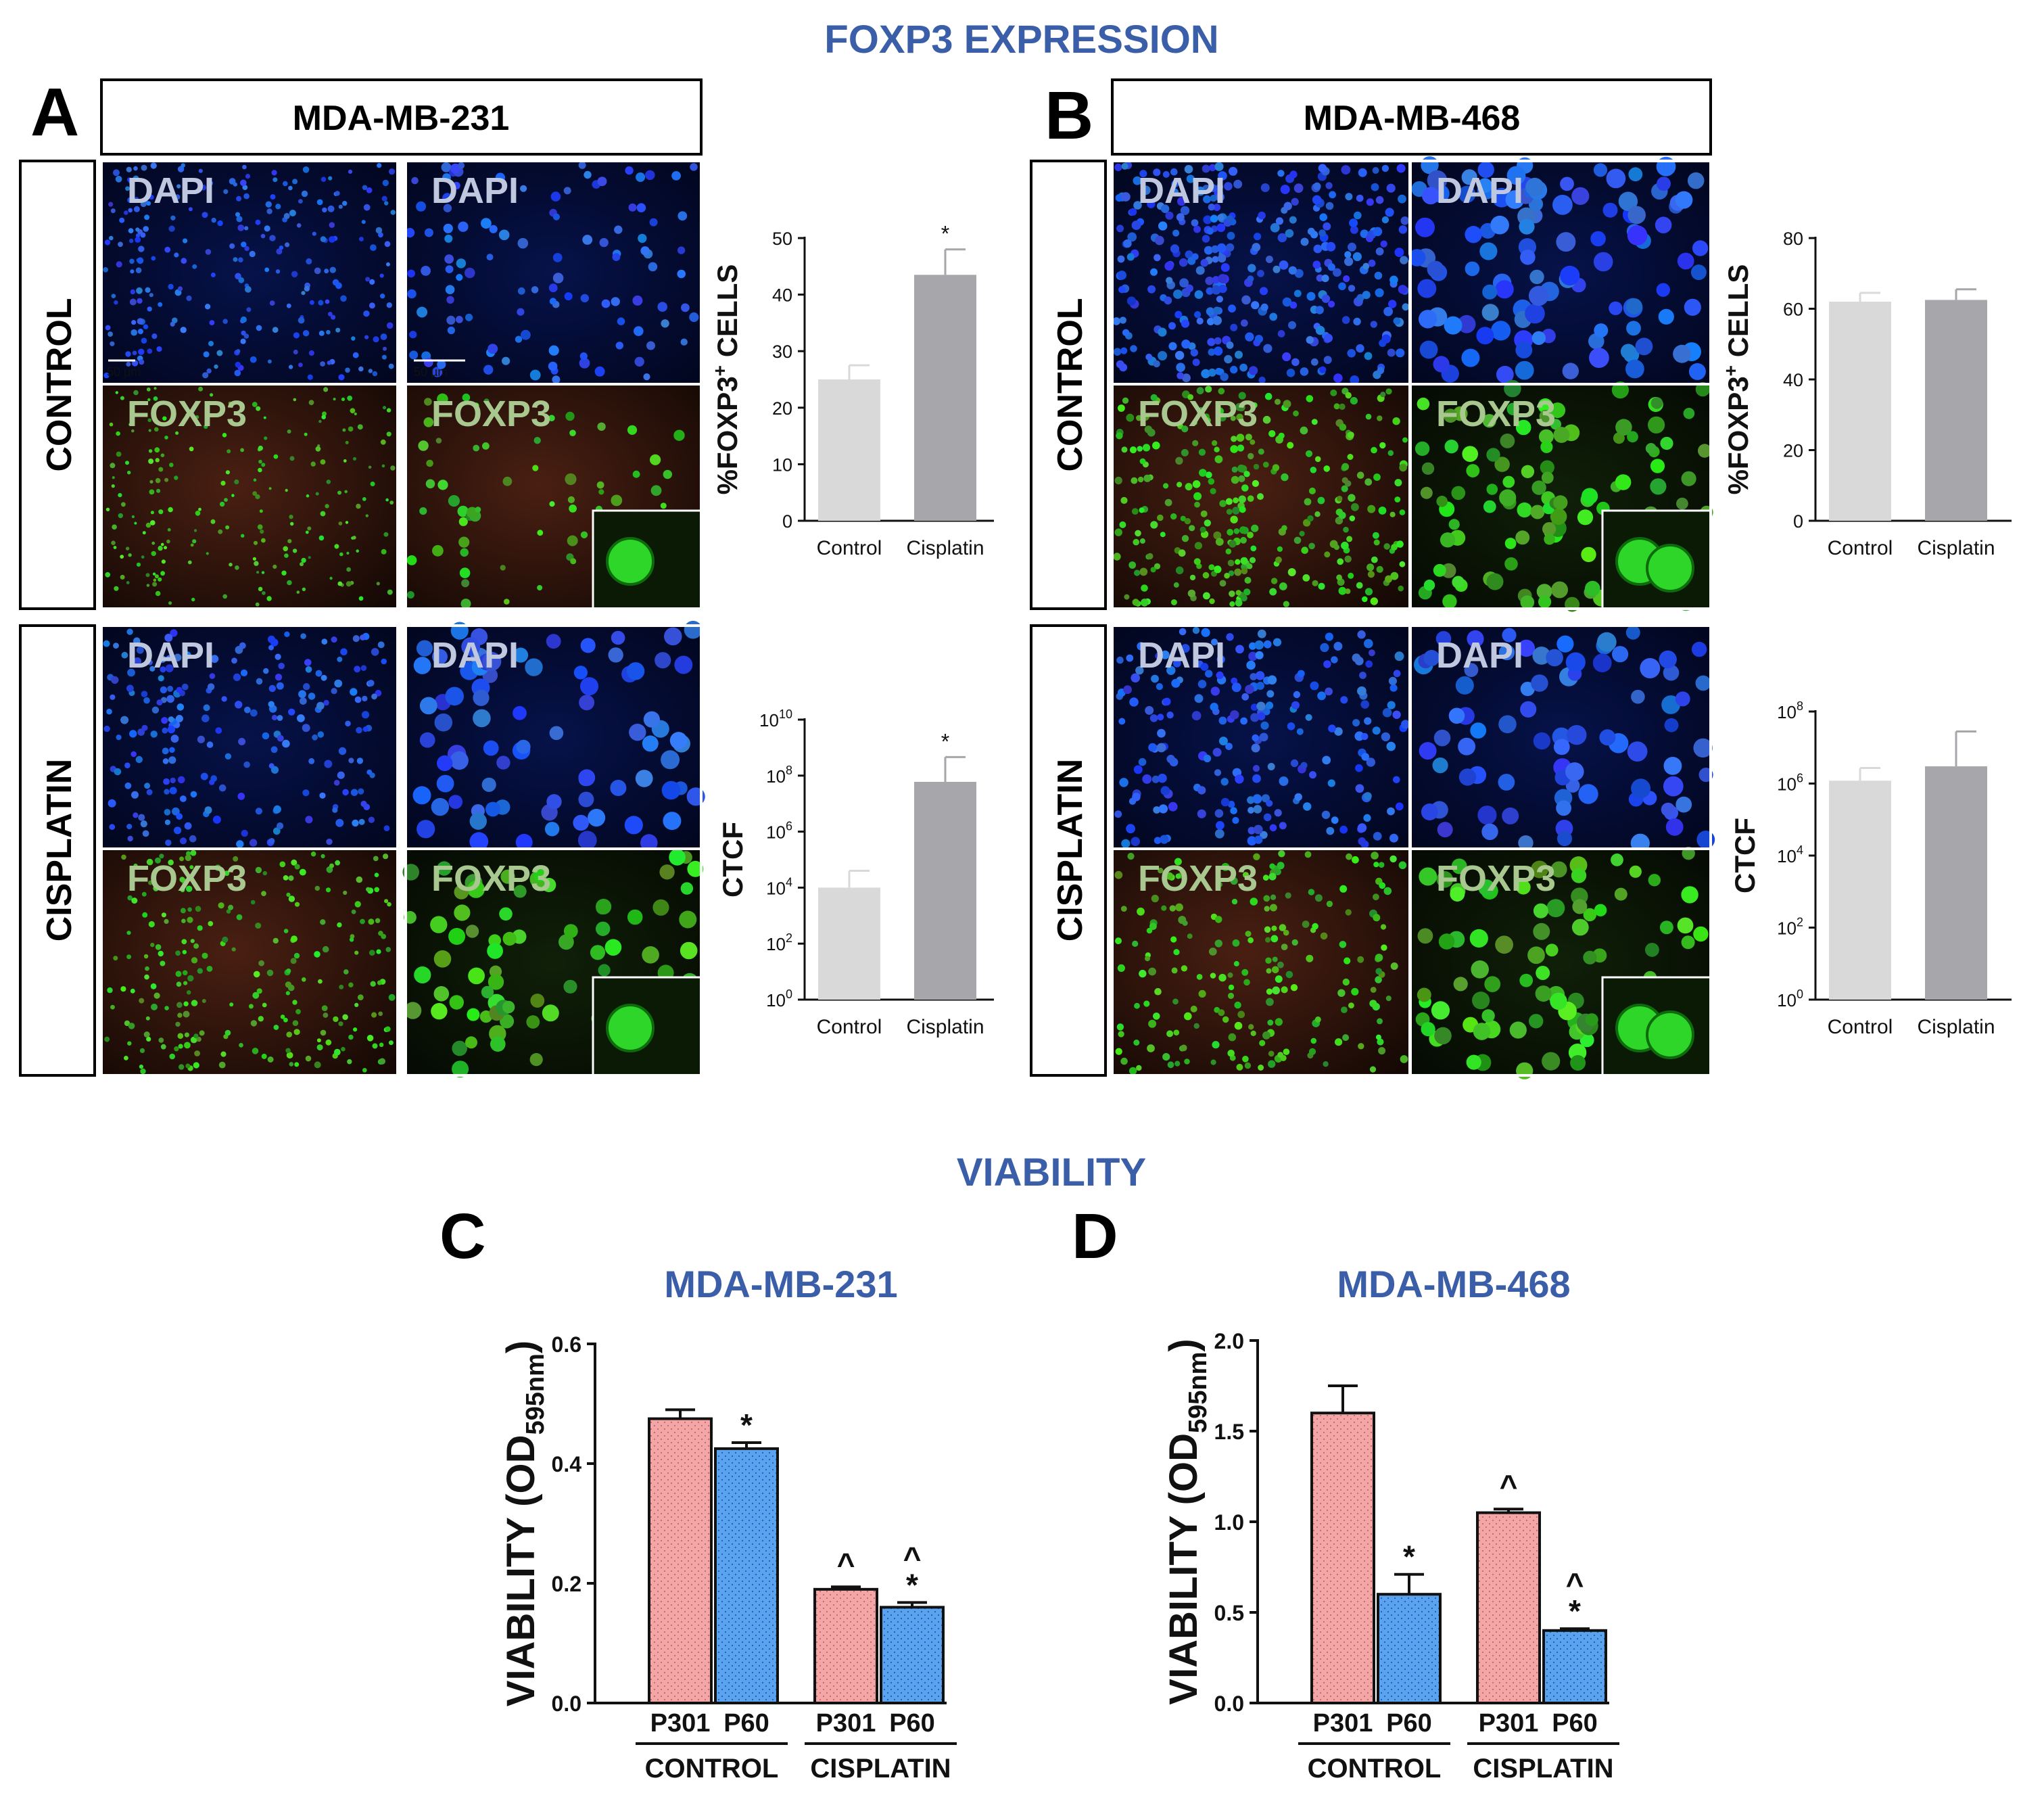 The width and height of the screenshot is (2044, 1795). Describe the element at coordinates (1261, 273) in the screenshot. I see `dapi-micrograph: DAPI` at that location.